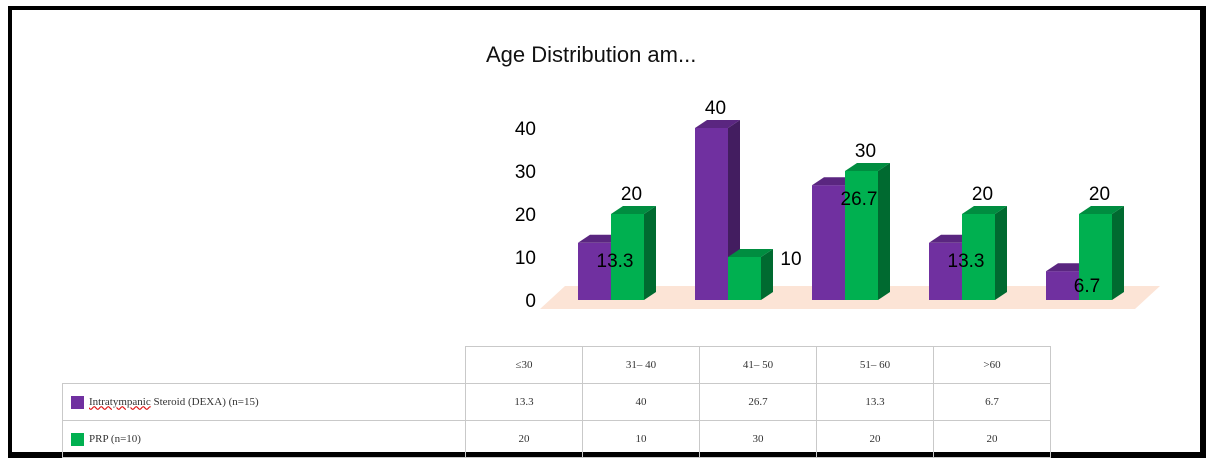 The image size is (1222, 466). What do you see at coordinates (758, 402) in the screenshot?
I see `table-cell: 26.7` at bounding box center [758, 402].